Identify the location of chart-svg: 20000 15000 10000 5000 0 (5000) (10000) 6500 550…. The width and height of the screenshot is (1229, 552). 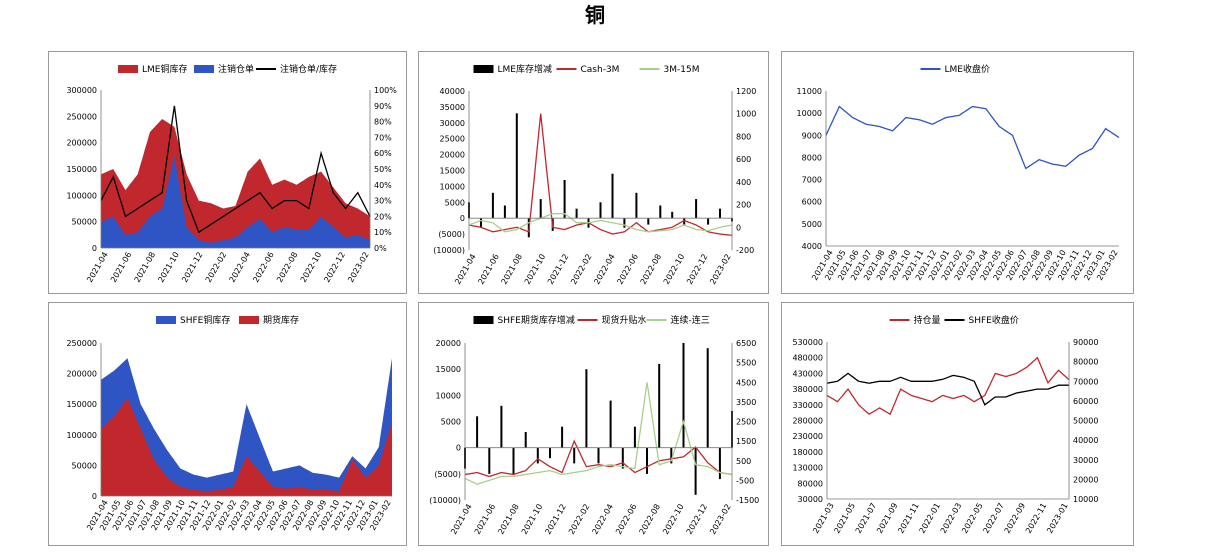
(594, 425).